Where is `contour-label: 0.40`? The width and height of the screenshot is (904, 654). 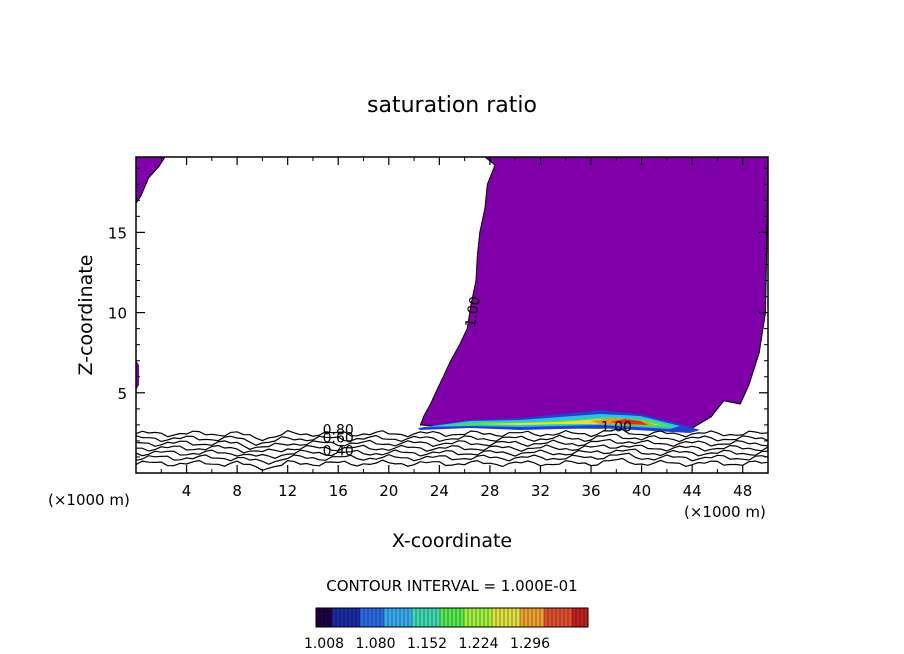 contour-label: 0.40 is located at coordinates (338, 451).